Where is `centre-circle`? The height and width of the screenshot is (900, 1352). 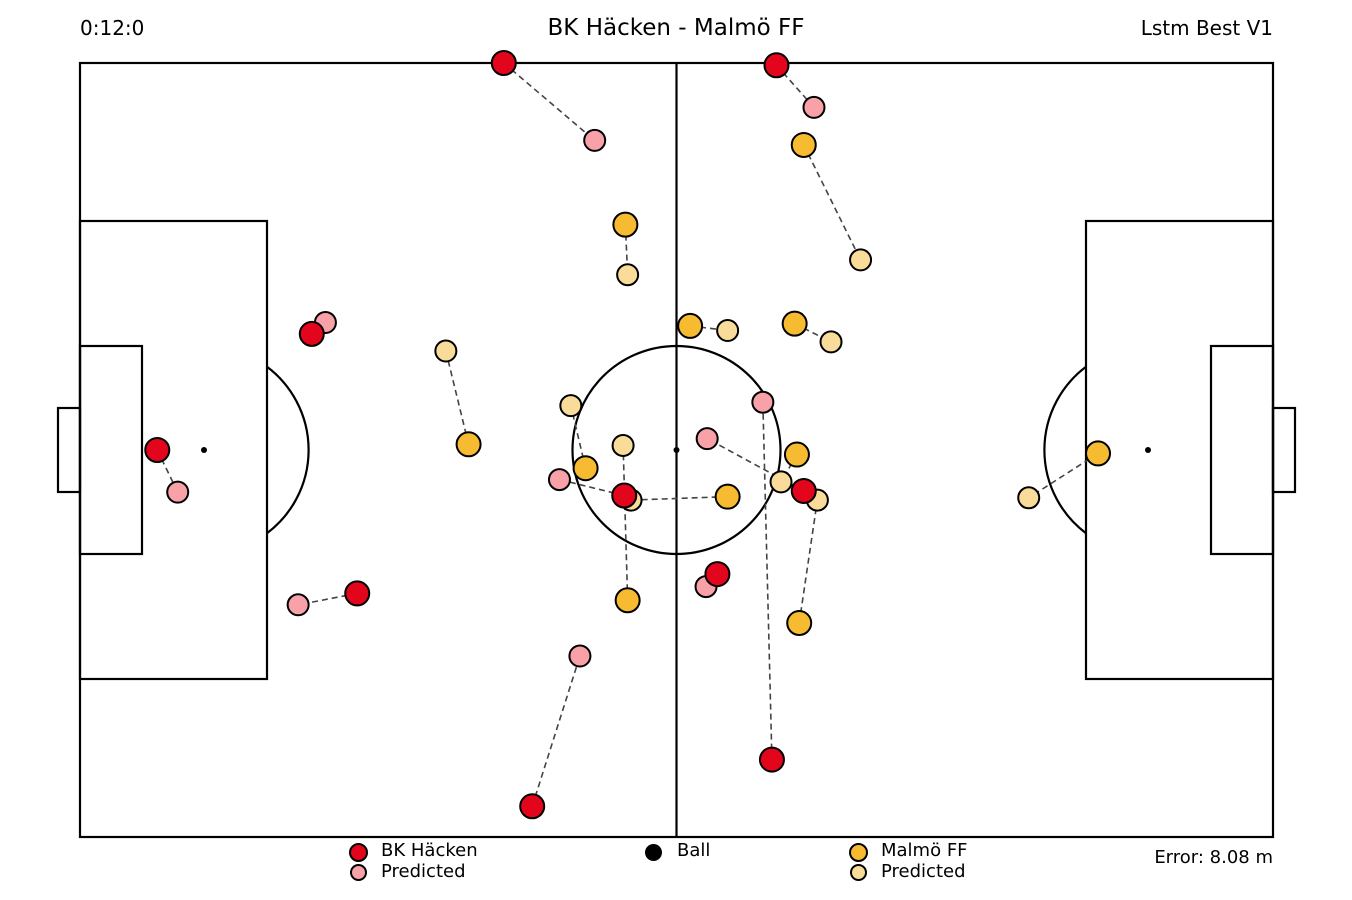
centre-circle is located at coordinates (676, 450).